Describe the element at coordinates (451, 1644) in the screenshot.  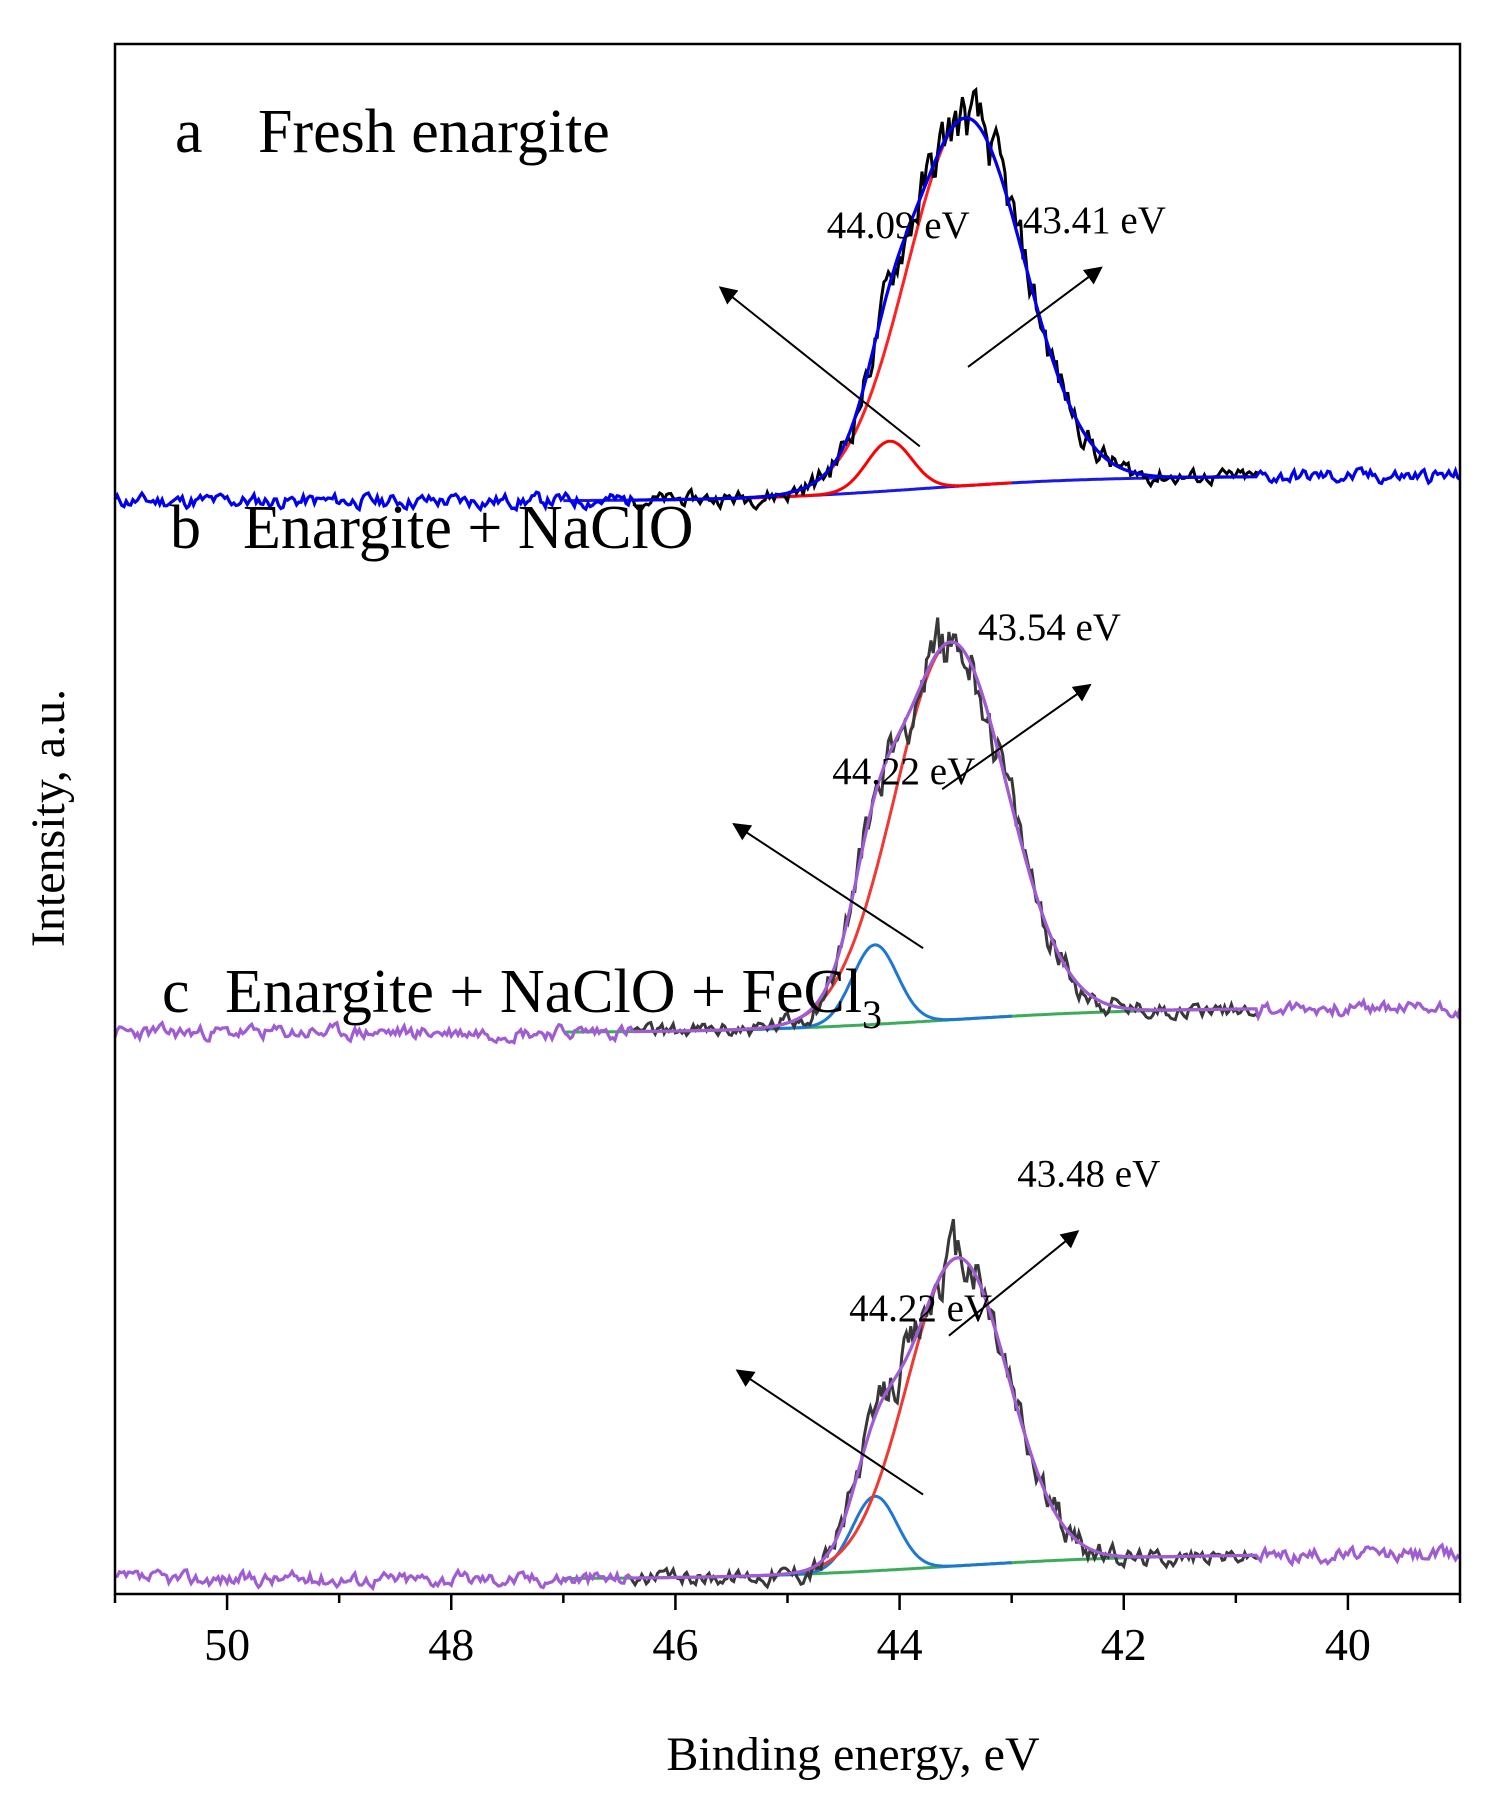
I see `x-tick-label-48: 48` at that location.